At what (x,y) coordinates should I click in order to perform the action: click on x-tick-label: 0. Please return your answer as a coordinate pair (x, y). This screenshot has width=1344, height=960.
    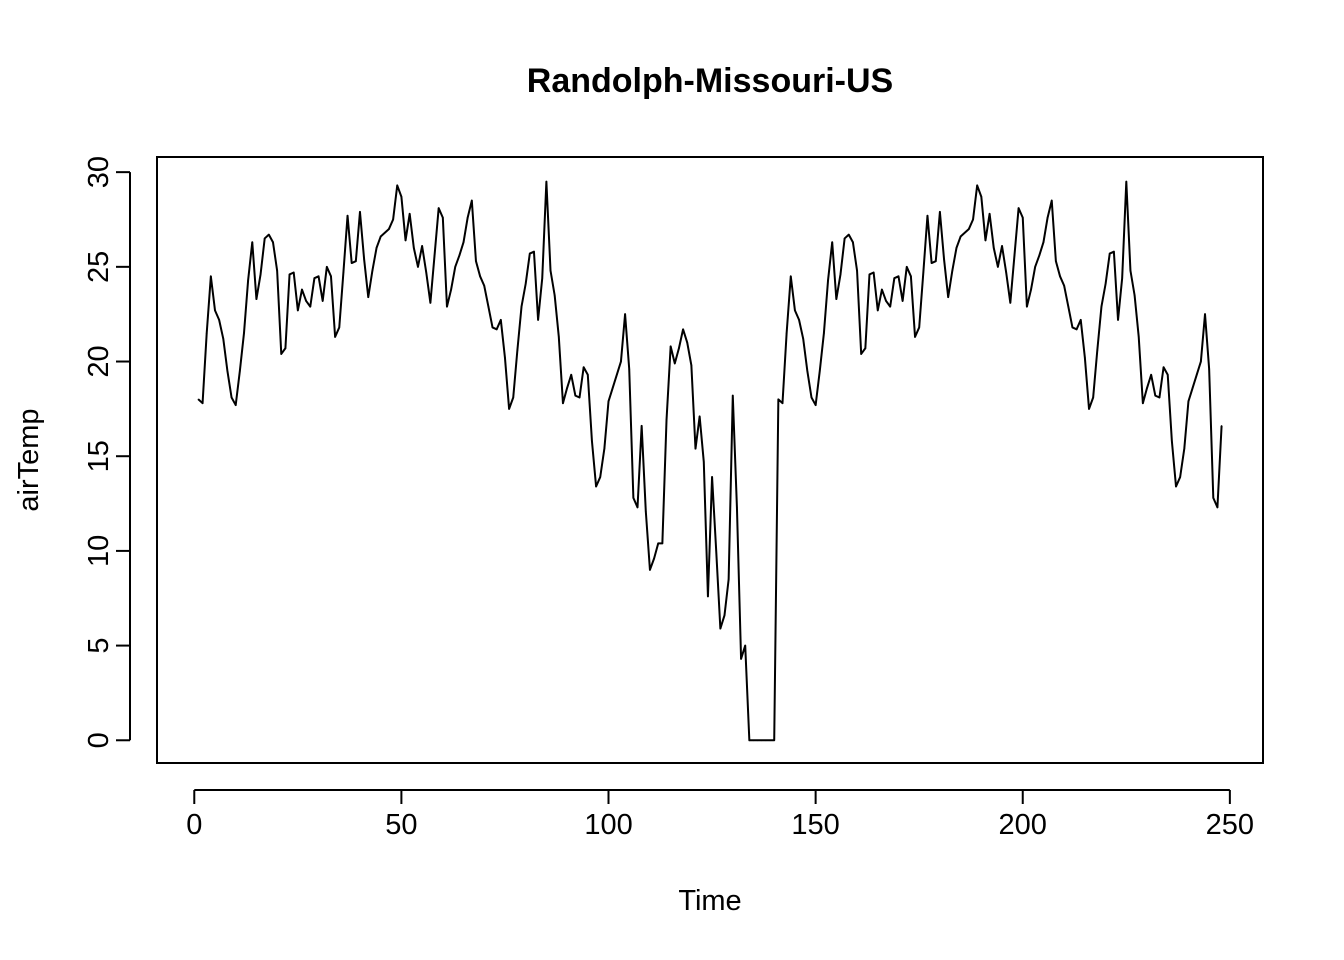
    Looking at the image, I should click on (194, 825).